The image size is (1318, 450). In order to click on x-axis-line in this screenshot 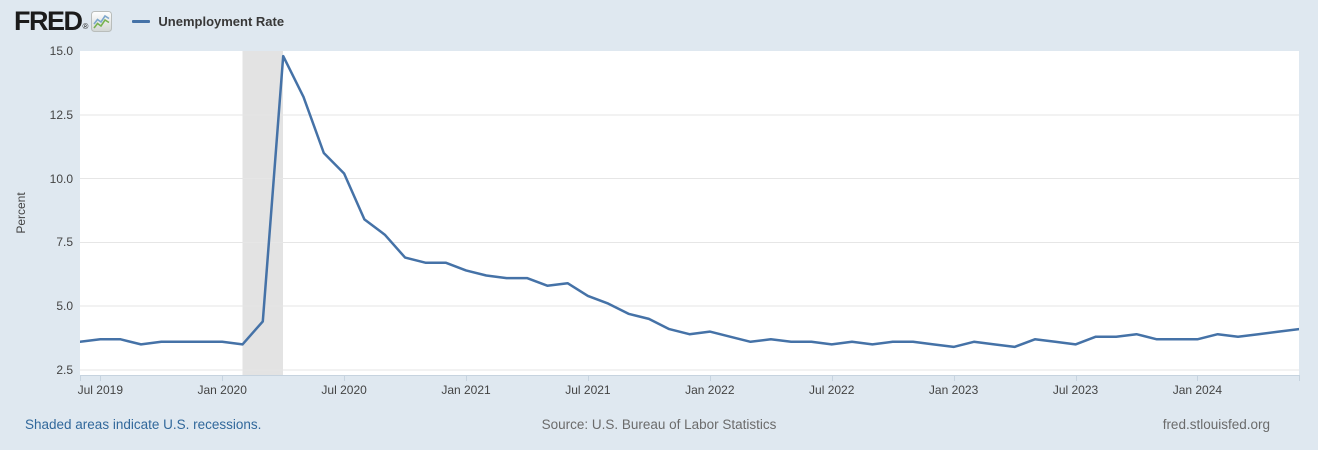, I will do `click(689, 375)`.